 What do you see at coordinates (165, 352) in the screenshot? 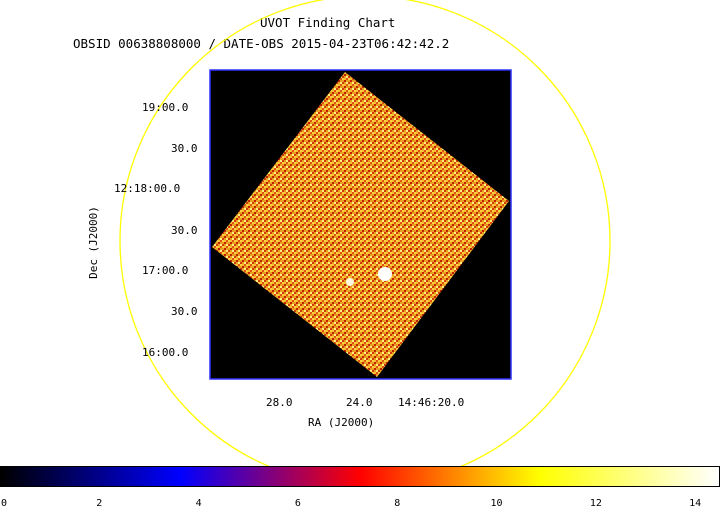
I see `dec-tick: 16:00.0` at bounding box center [165, 352].